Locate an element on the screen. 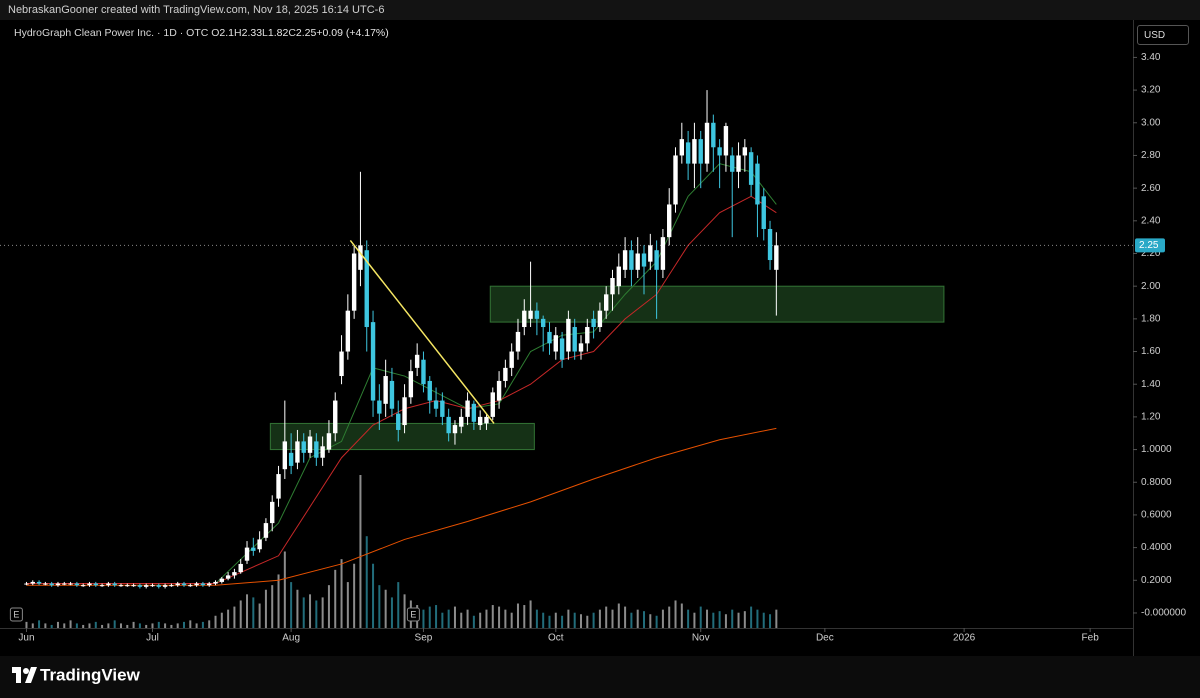 The width and height of the screenshot is (1200, 698). currency-button: USD is located at coordinates (1163, 35).